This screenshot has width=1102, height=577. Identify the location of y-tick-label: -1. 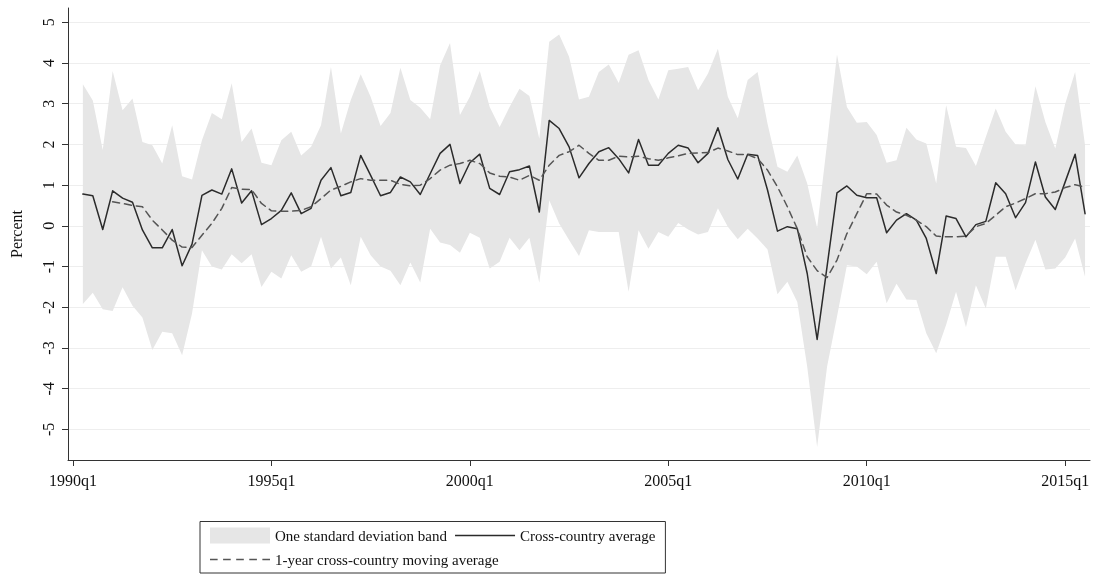
(48, 266).